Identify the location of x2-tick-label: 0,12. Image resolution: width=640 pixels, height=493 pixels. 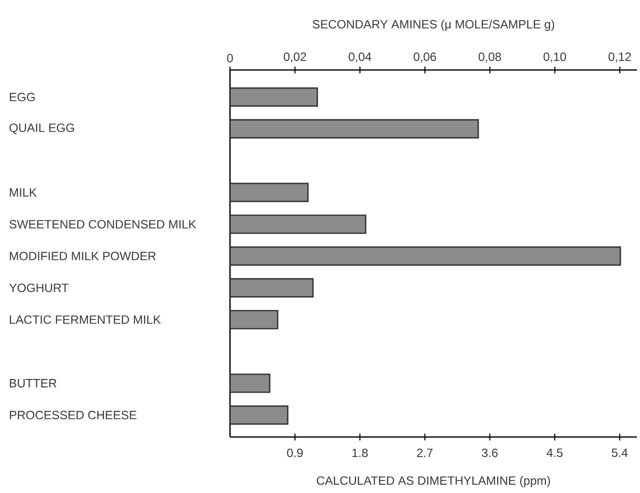
(619, 57).